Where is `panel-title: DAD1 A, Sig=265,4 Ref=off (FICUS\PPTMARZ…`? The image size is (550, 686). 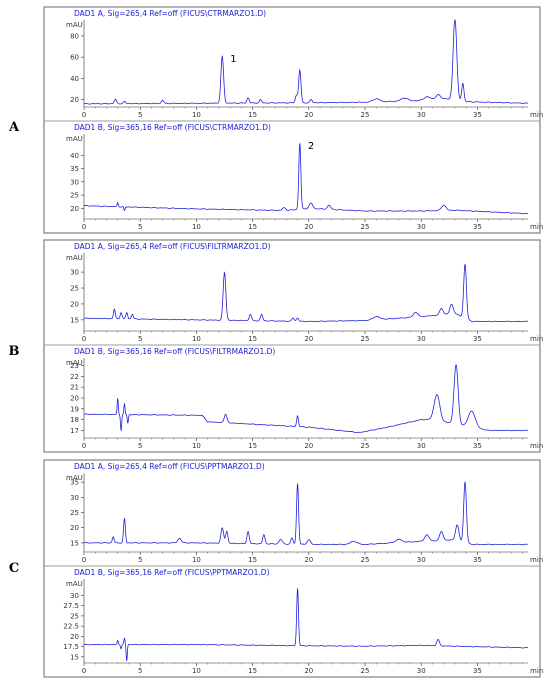
panel-title: DAD1 A, Sig=265,4 Ref=off (FICUS\PPTMARZ… is located at coordinates (169, 466).